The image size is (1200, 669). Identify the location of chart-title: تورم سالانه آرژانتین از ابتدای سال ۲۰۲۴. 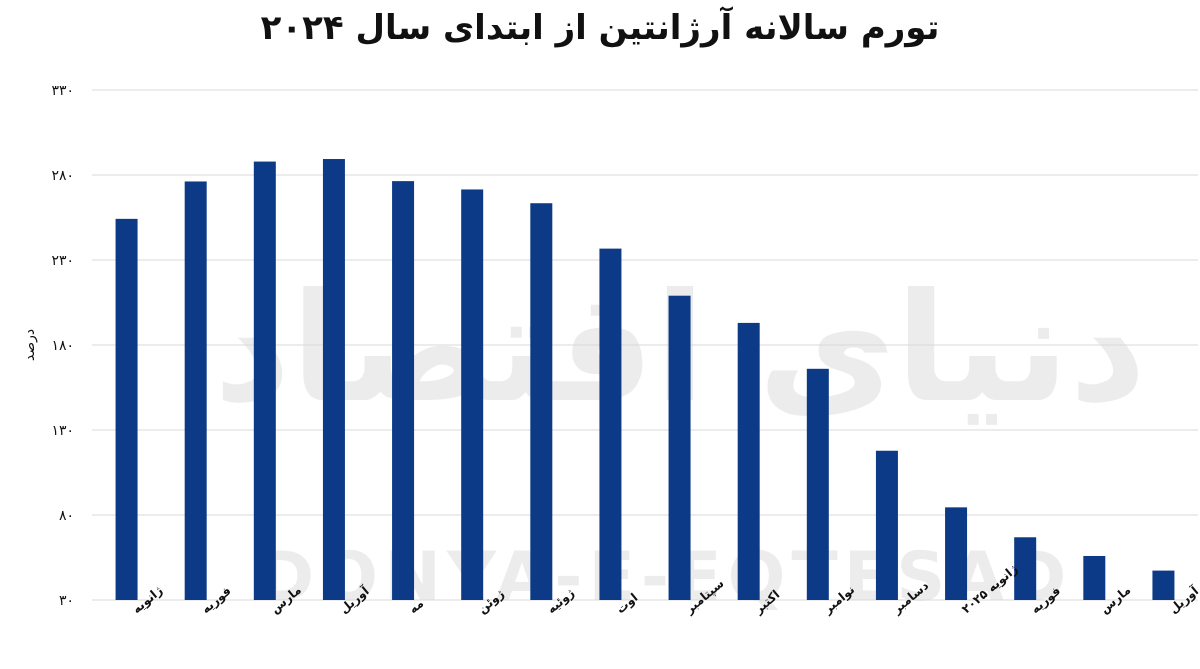
(600, 28).